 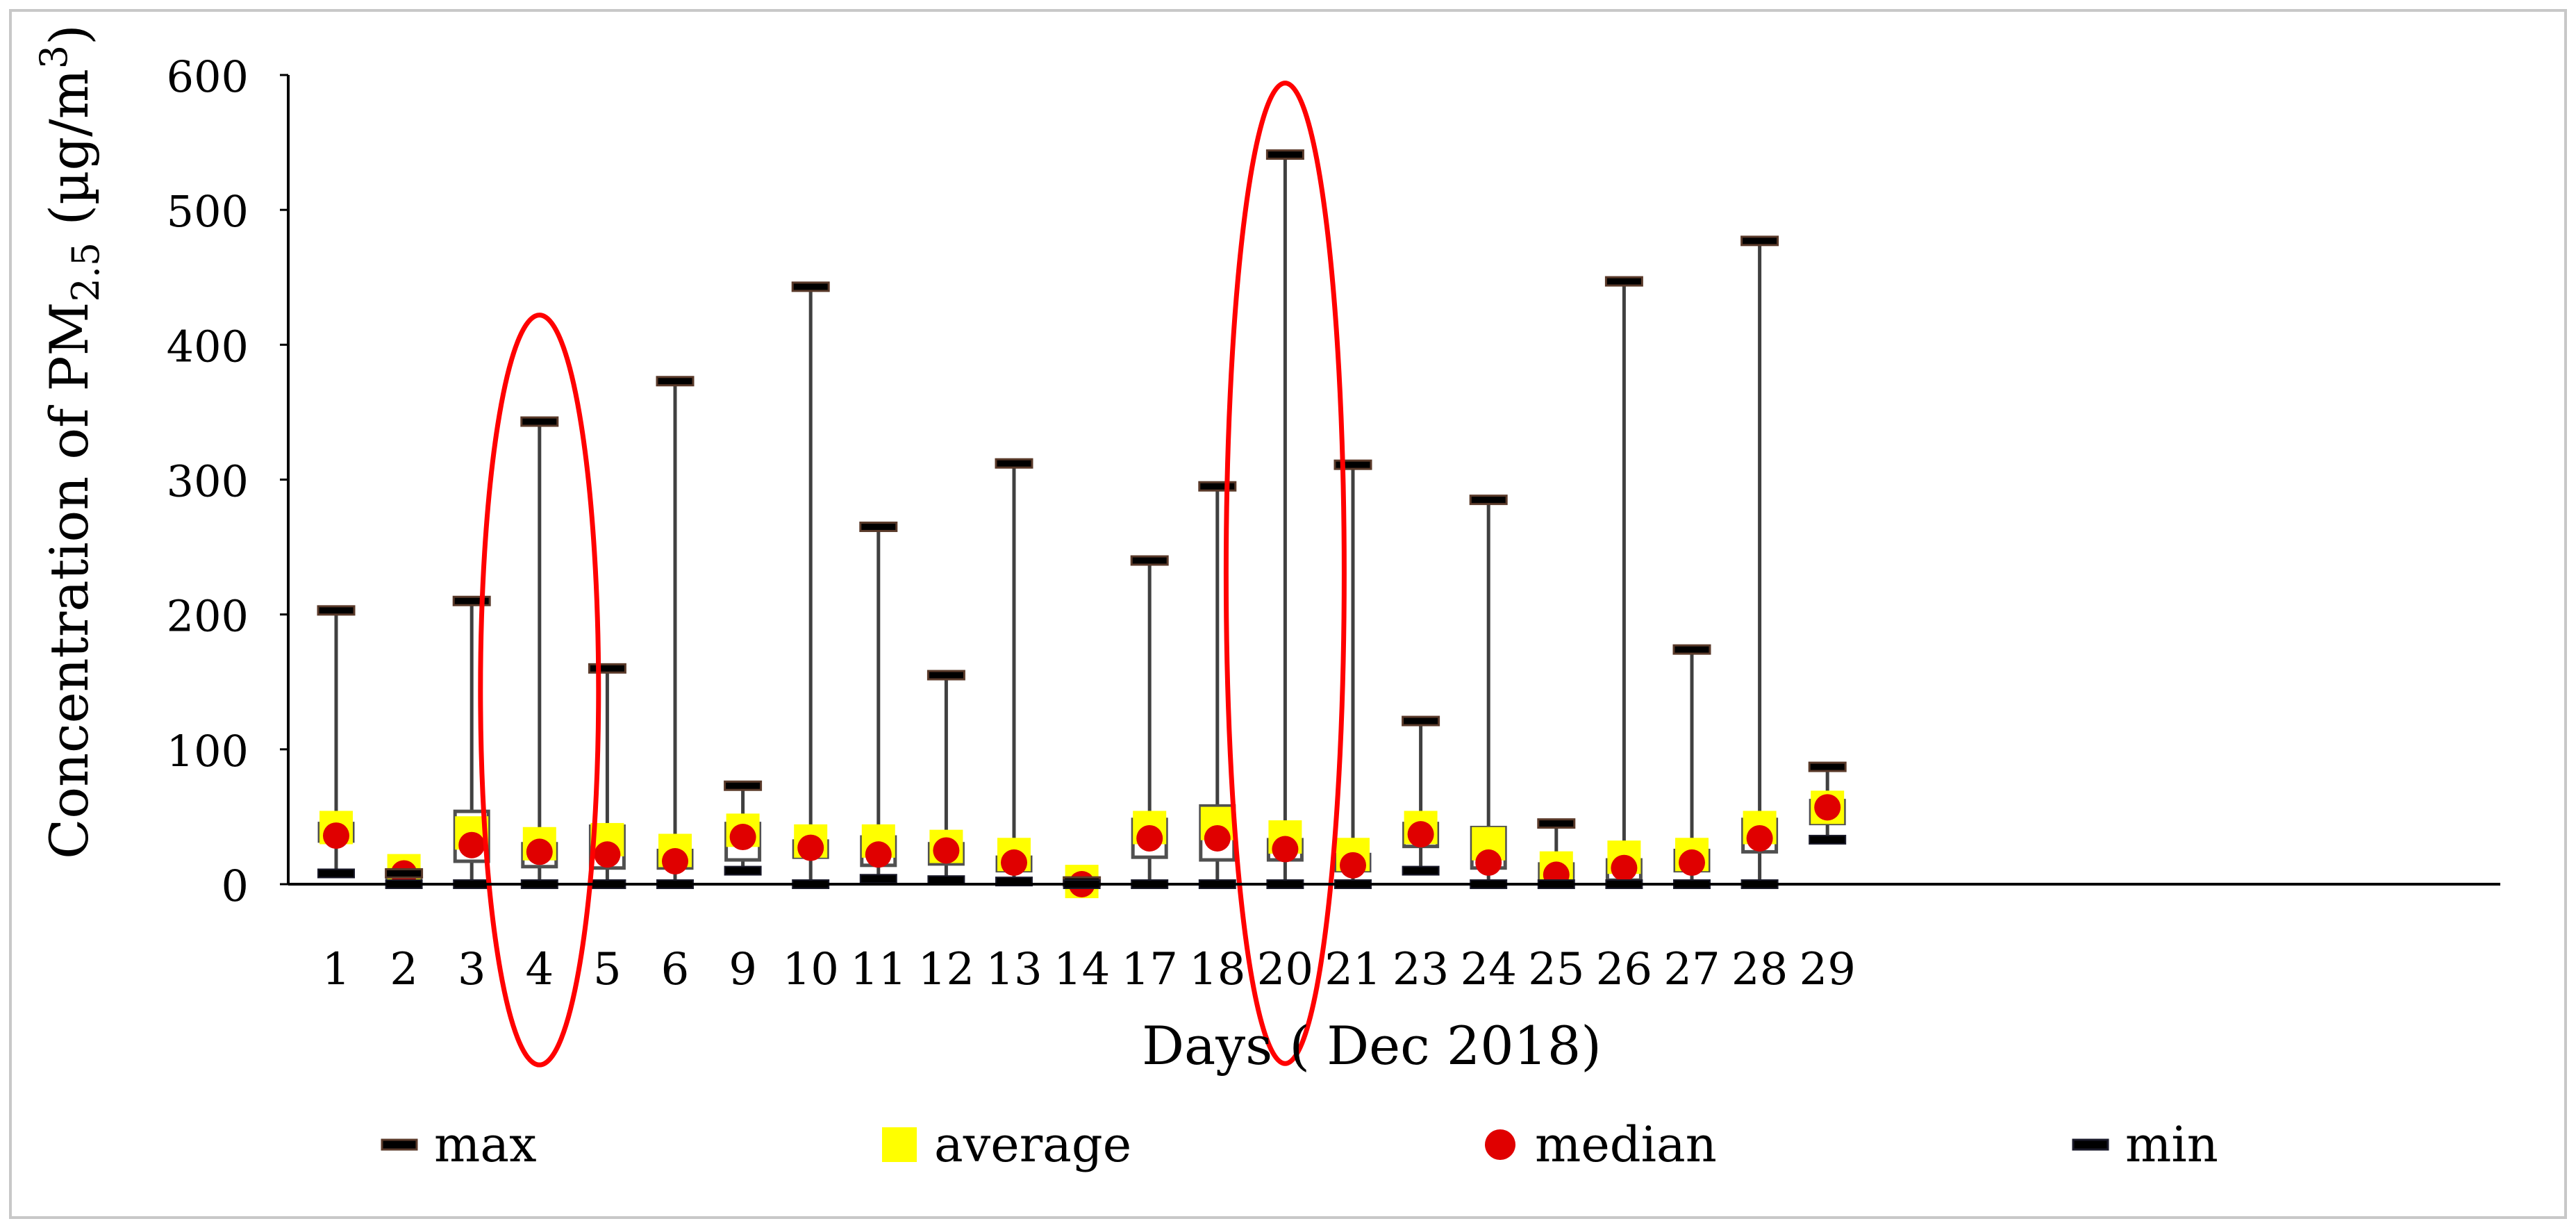 I want to click on legend-swatch-median, so click(x=1500, y=1144).